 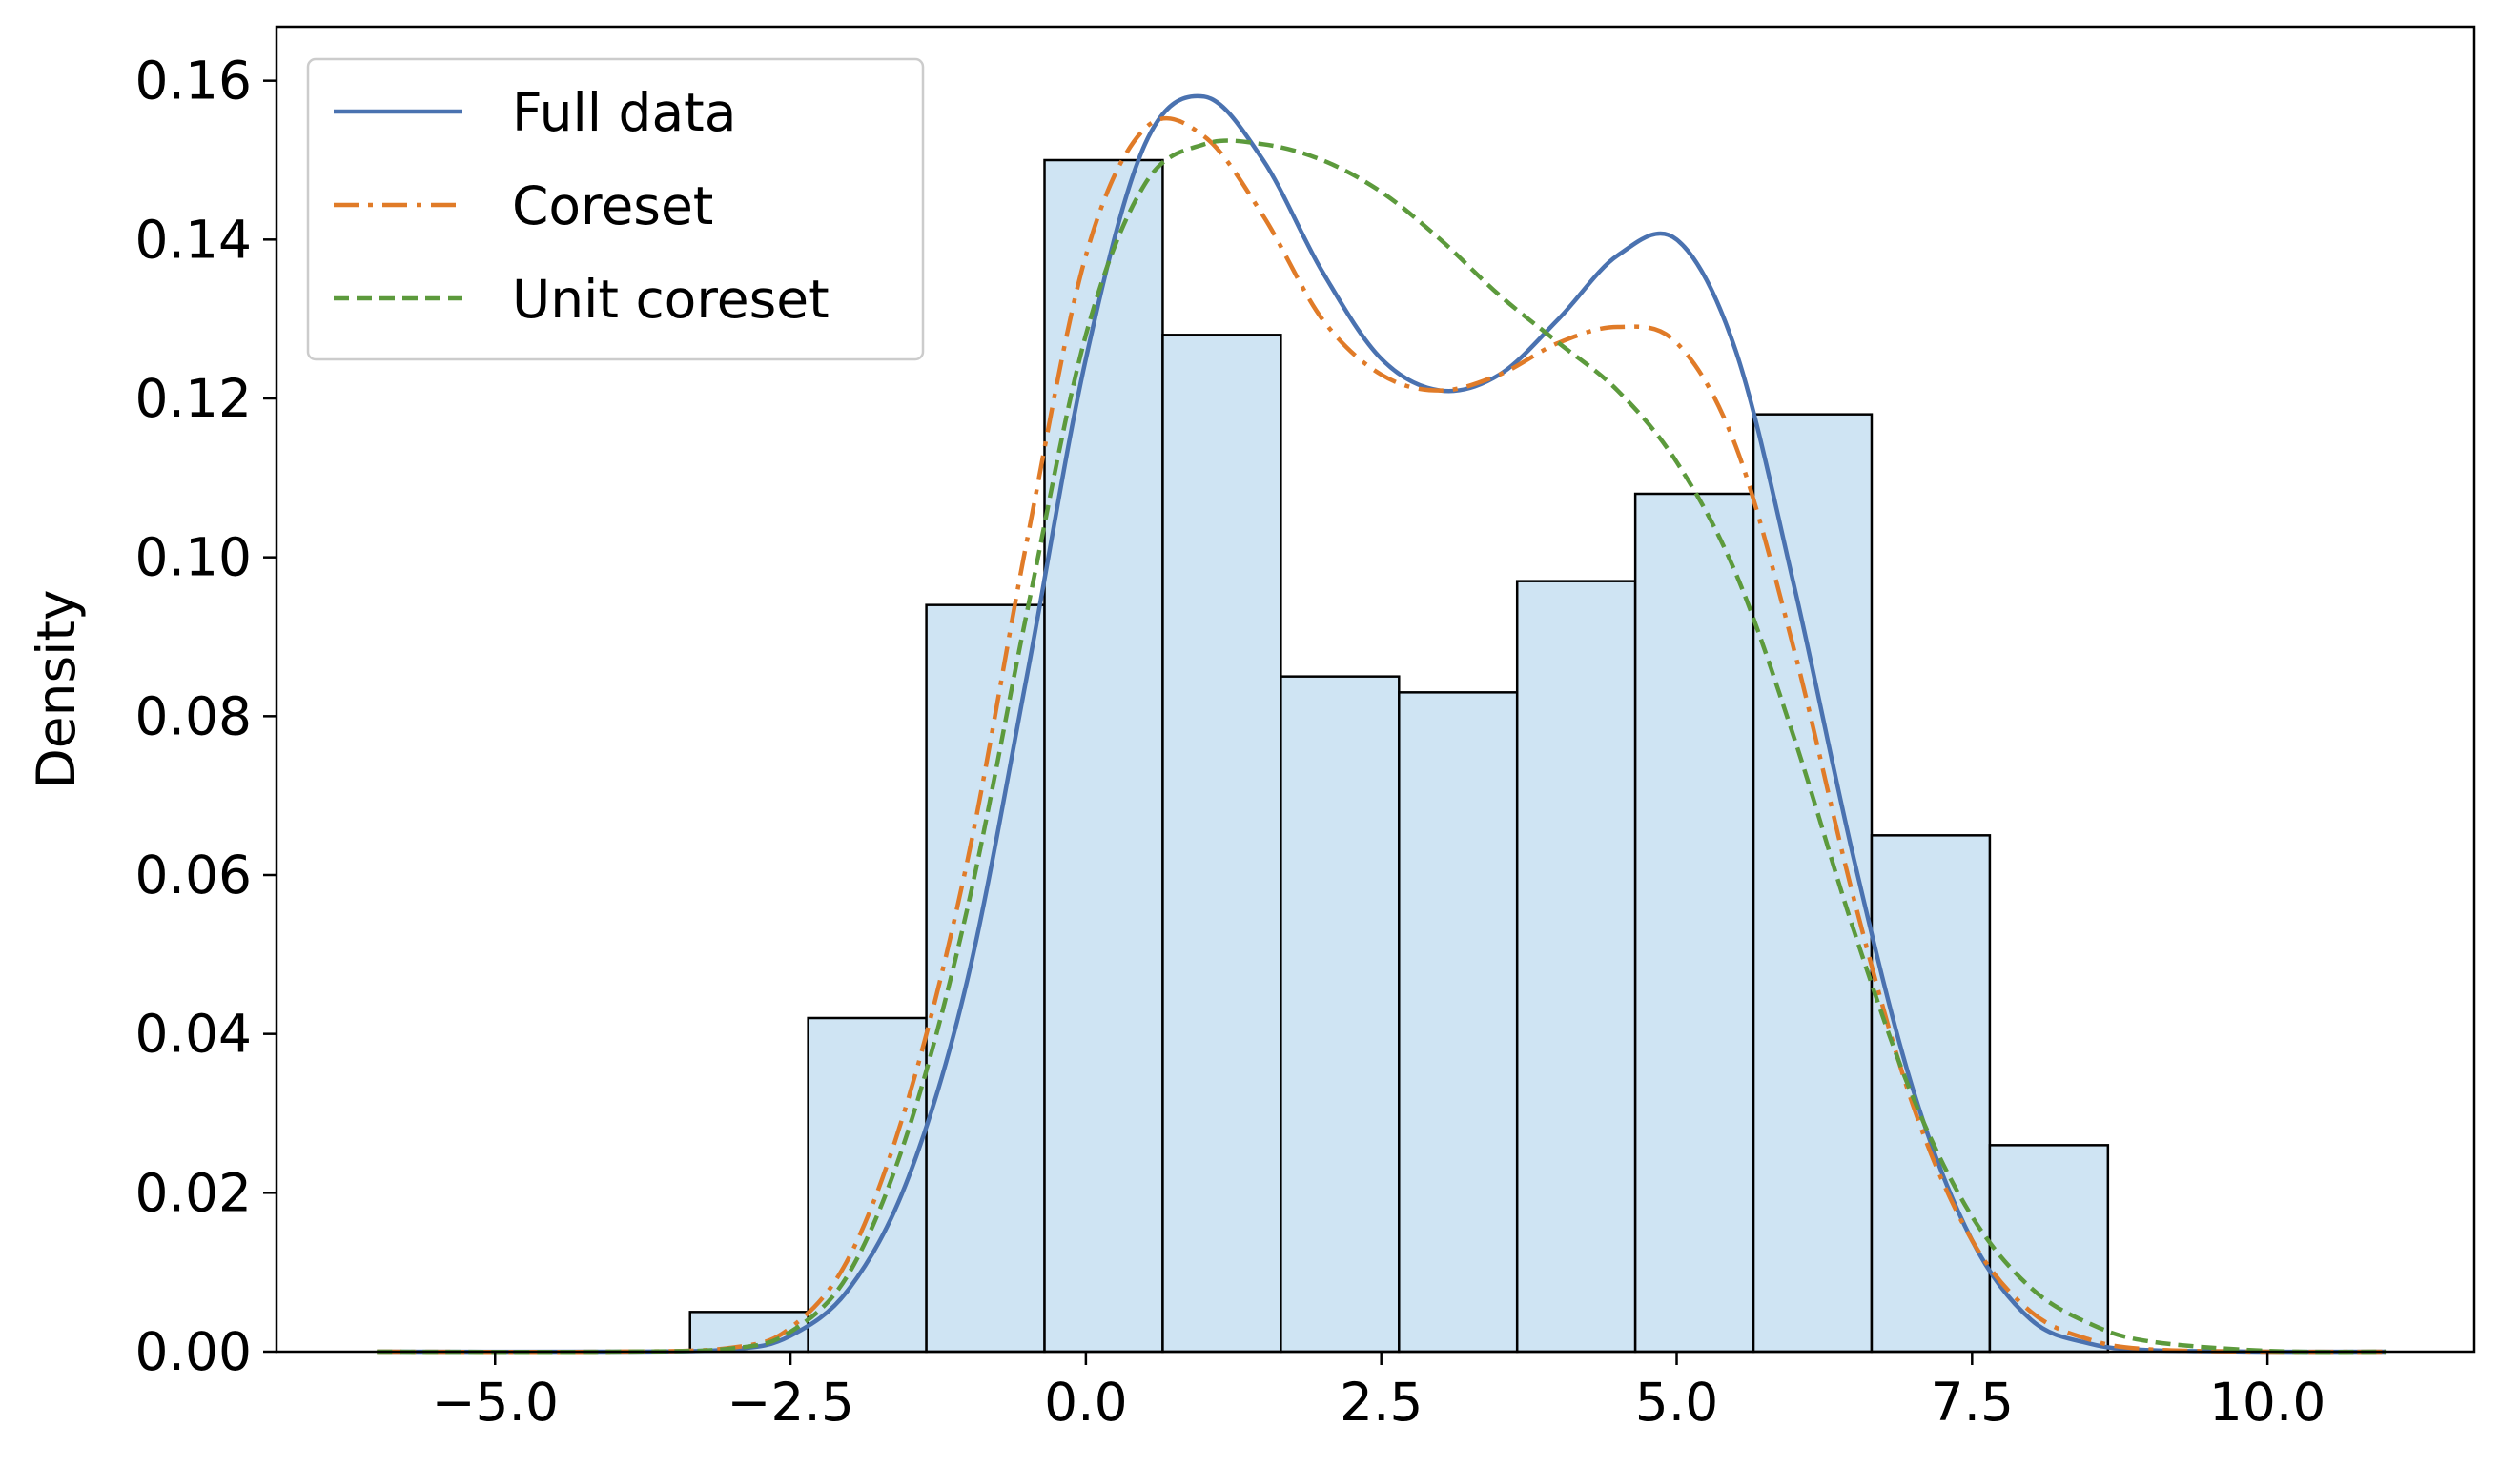 I want to click on legend-entry-label: Full data, so click(x=624, y=112).